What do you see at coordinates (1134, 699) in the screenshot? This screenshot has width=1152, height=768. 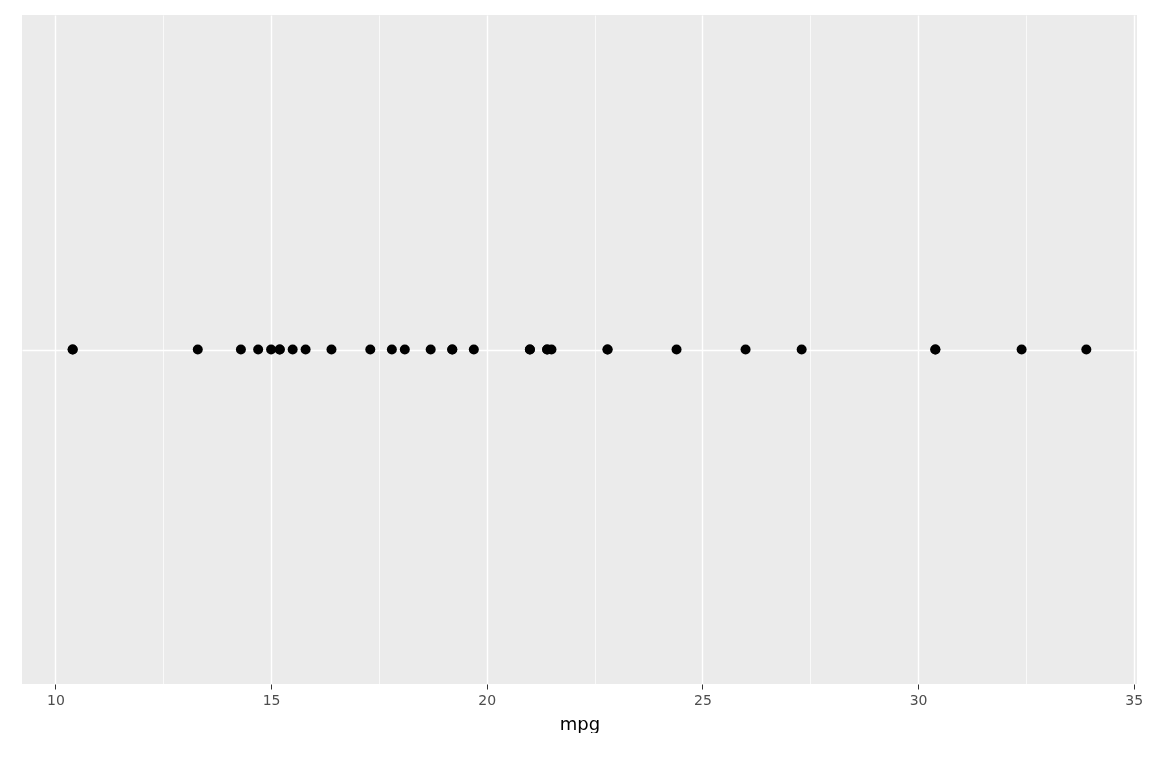 I see `x-tick-label: 35` at bounding box center [1134, 699].